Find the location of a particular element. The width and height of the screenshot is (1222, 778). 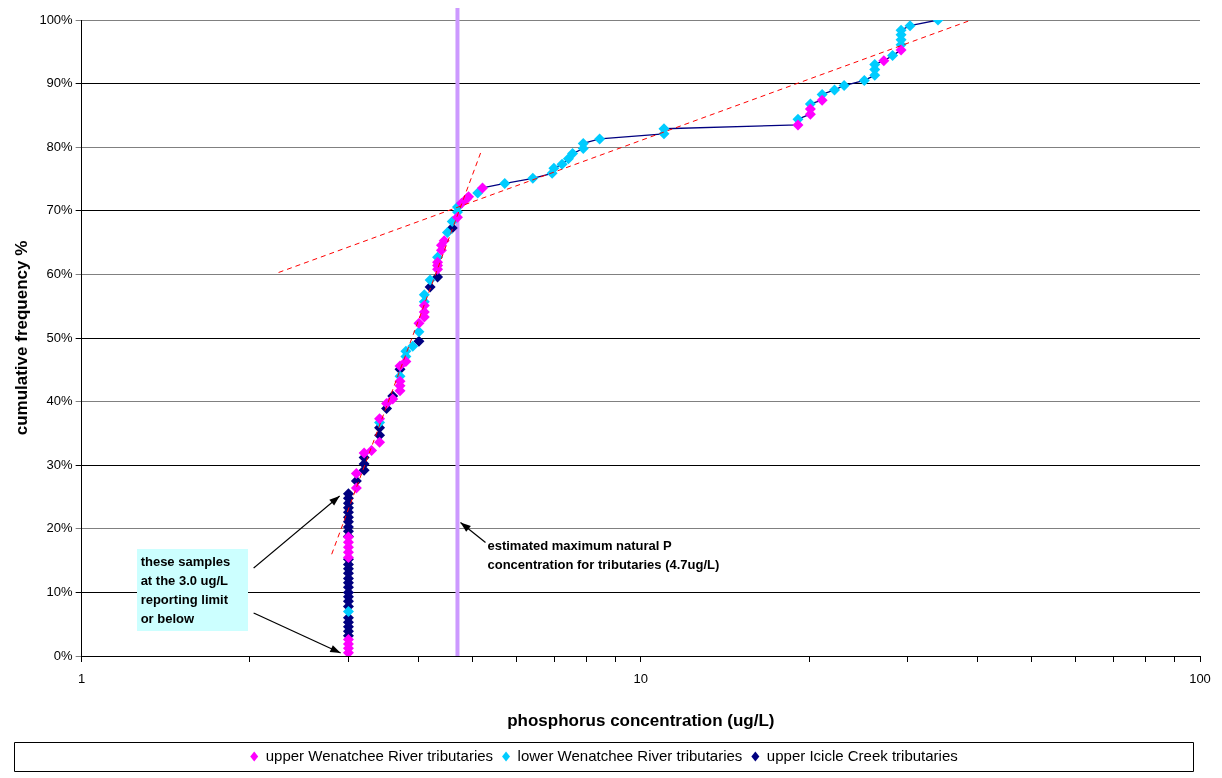

y-tick-label: 60% is located at coordinates (60, 273).